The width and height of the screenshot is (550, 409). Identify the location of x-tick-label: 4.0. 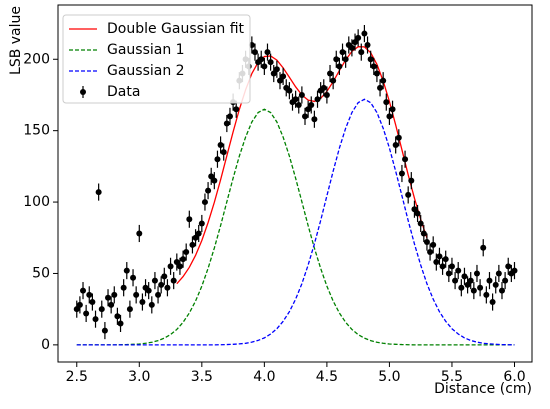
(264, 377).